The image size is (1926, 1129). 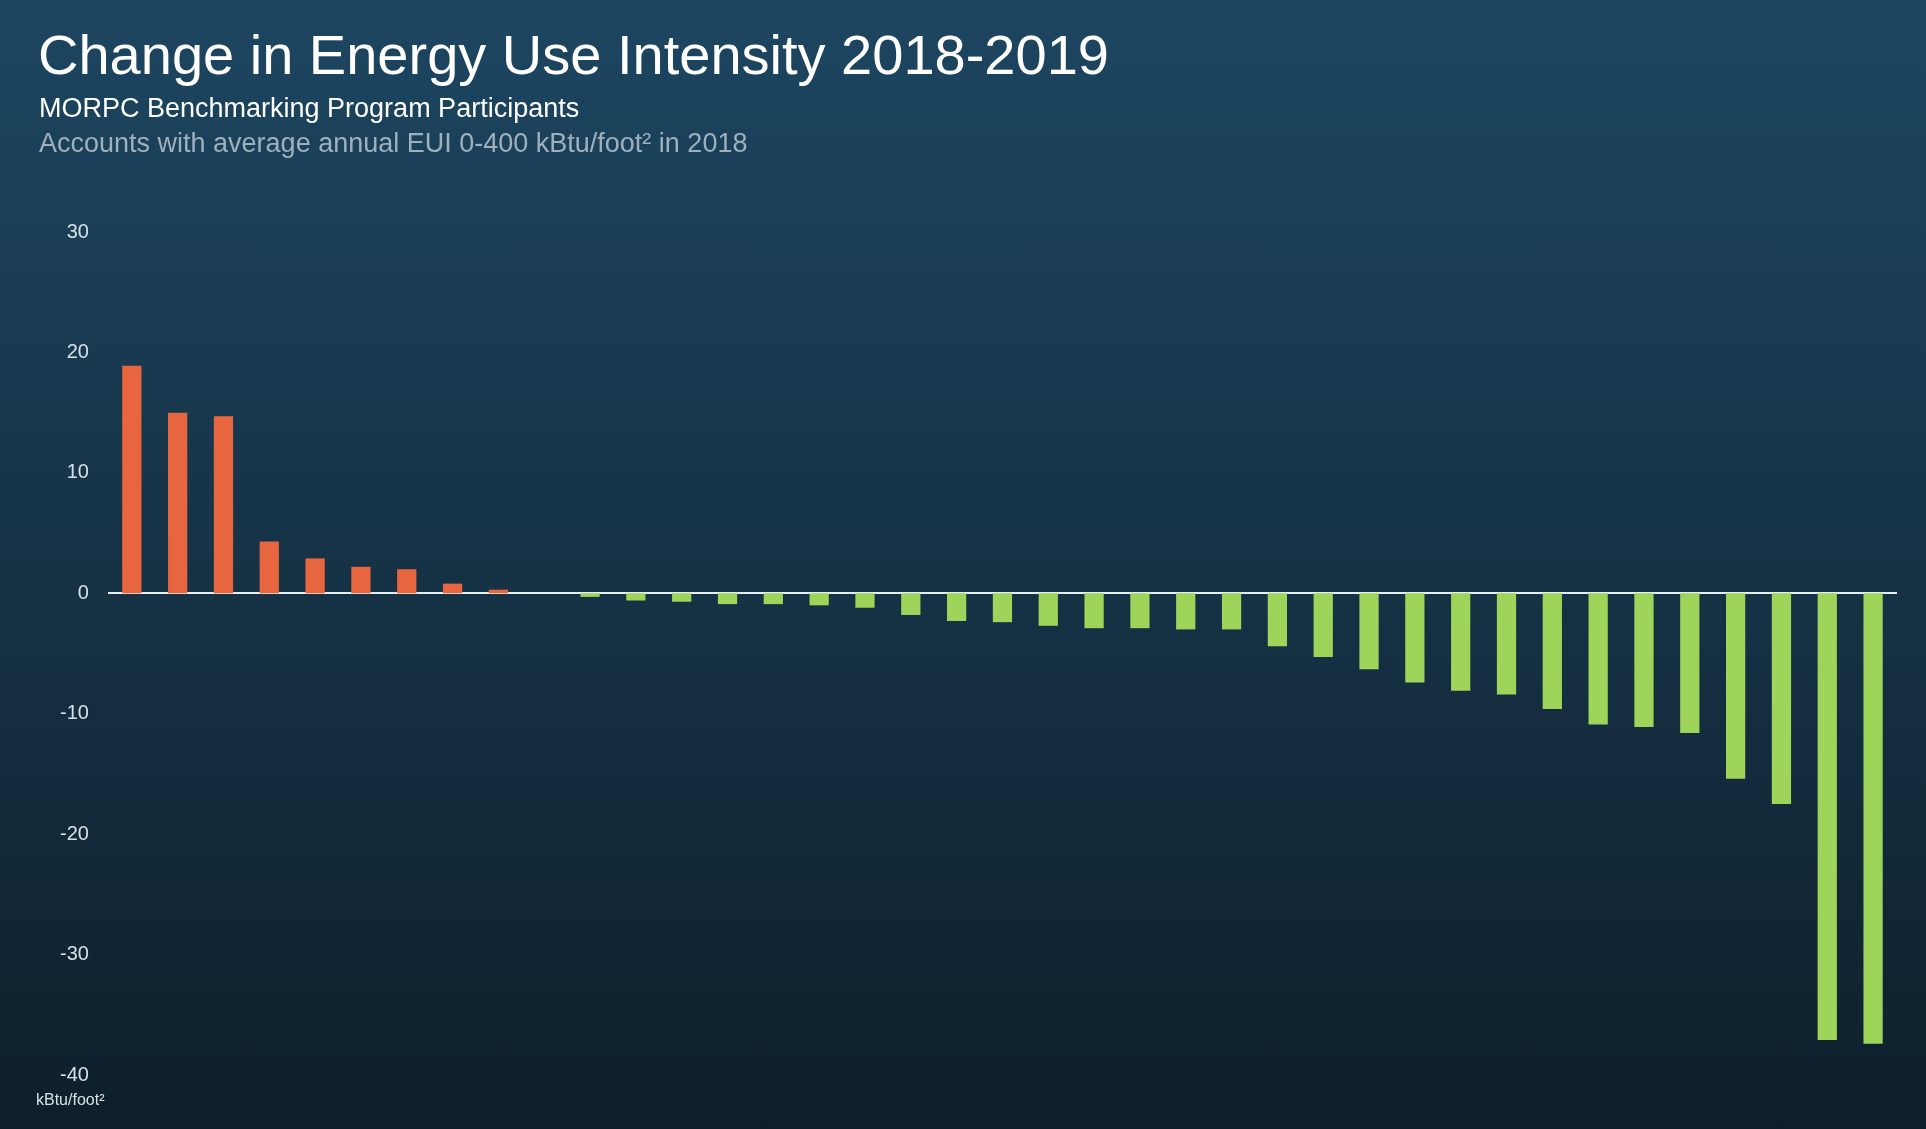 What do you see at coordinates (74, 712) in the screenshot?
I see `y-tick-label: -10` at bounding box center [74, 712].